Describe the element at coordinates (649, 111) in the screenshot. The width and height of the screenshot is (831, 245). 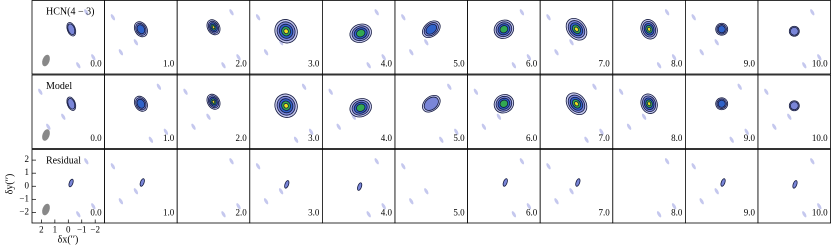
I see `panel: 8.0` at that location.